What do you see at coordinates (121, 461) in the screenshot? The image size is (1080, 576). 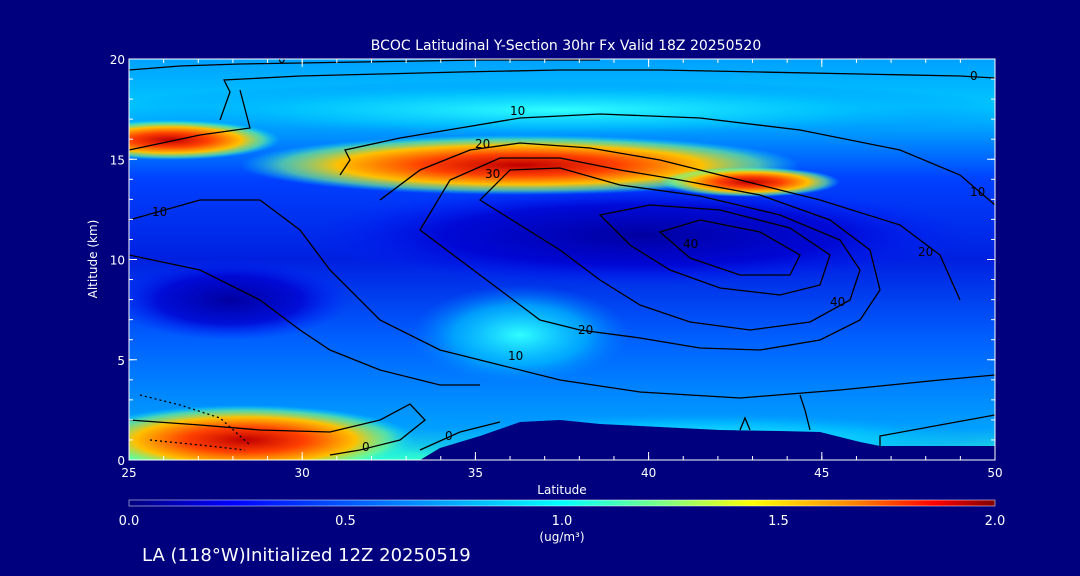 I see `y-tick-label: 0` at bounding box center [121, 461].